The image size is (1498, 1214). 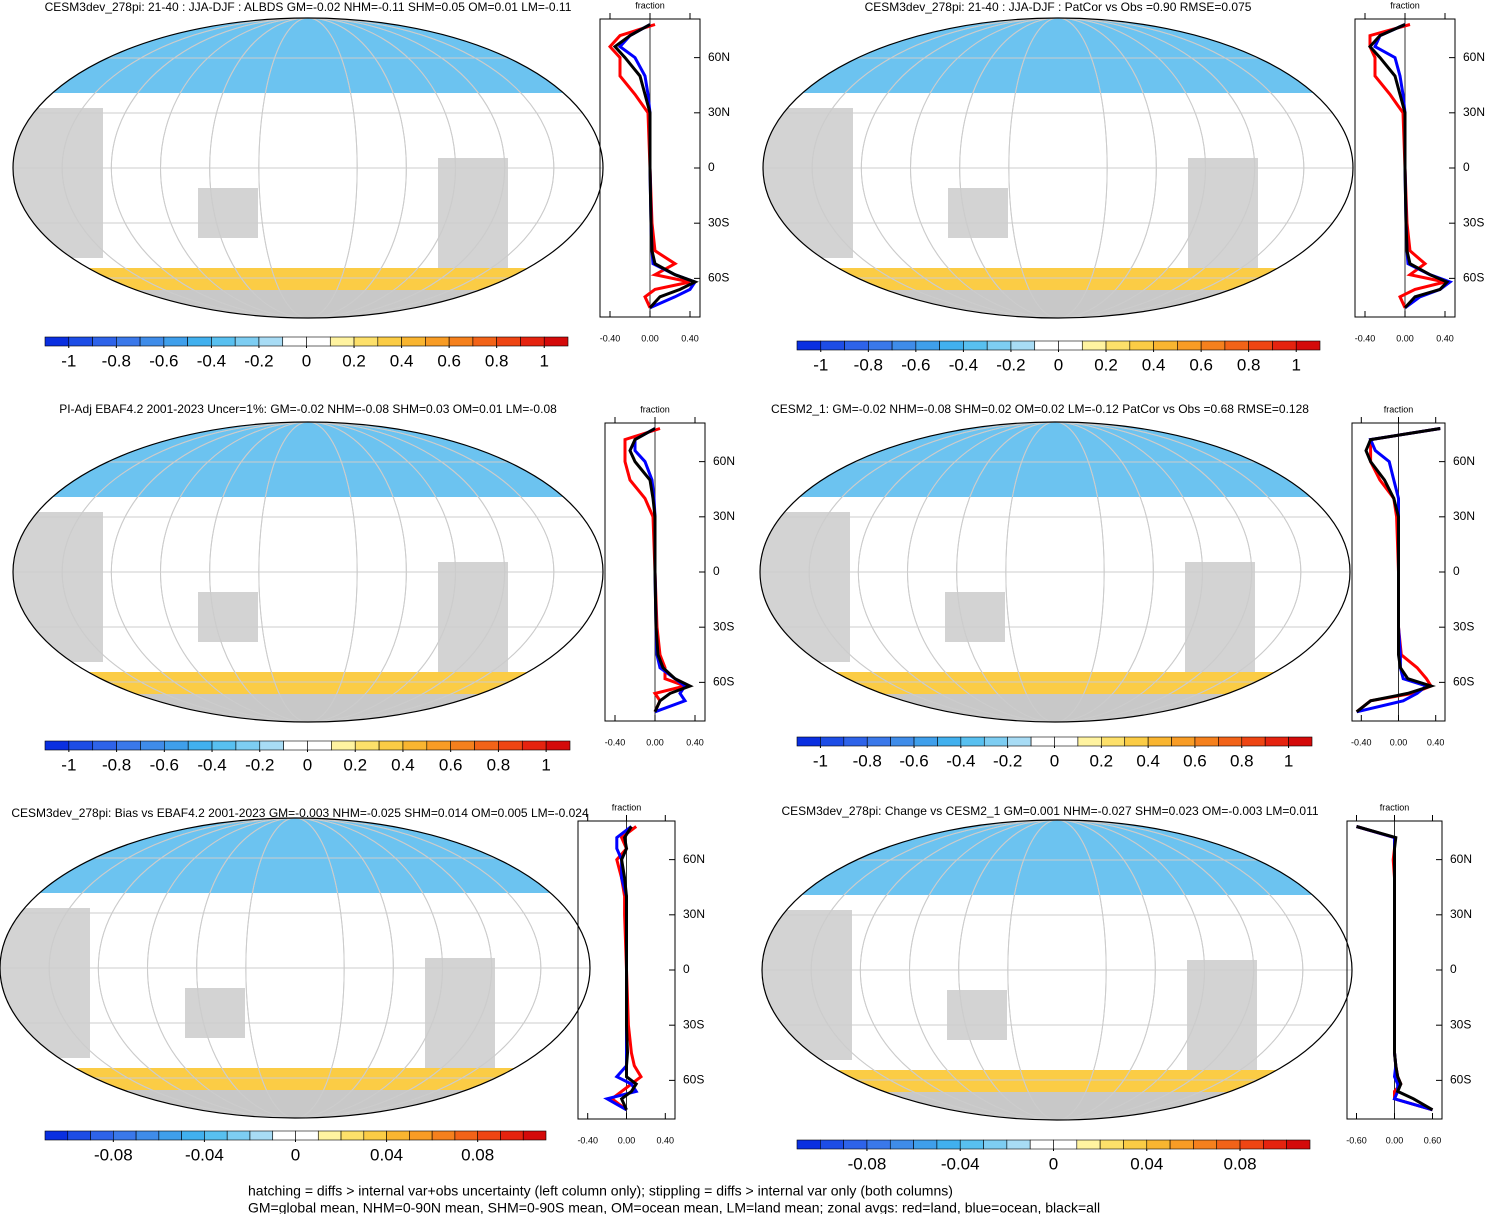 I want to click on x-tick-label: -0.40, so click(x=587, y=1140).